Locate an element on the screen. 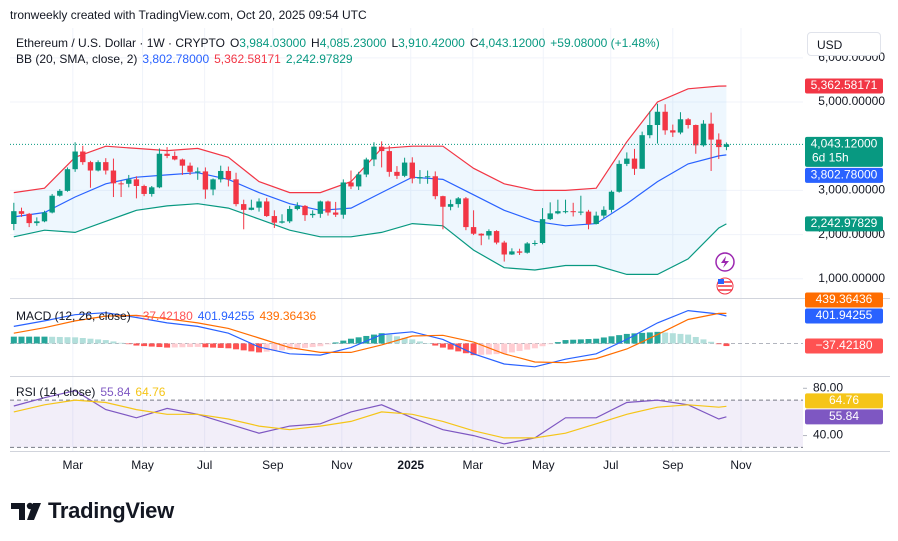  legend: RSI (14, close) 55.84 64.76 is located at coordinates (93, 392).